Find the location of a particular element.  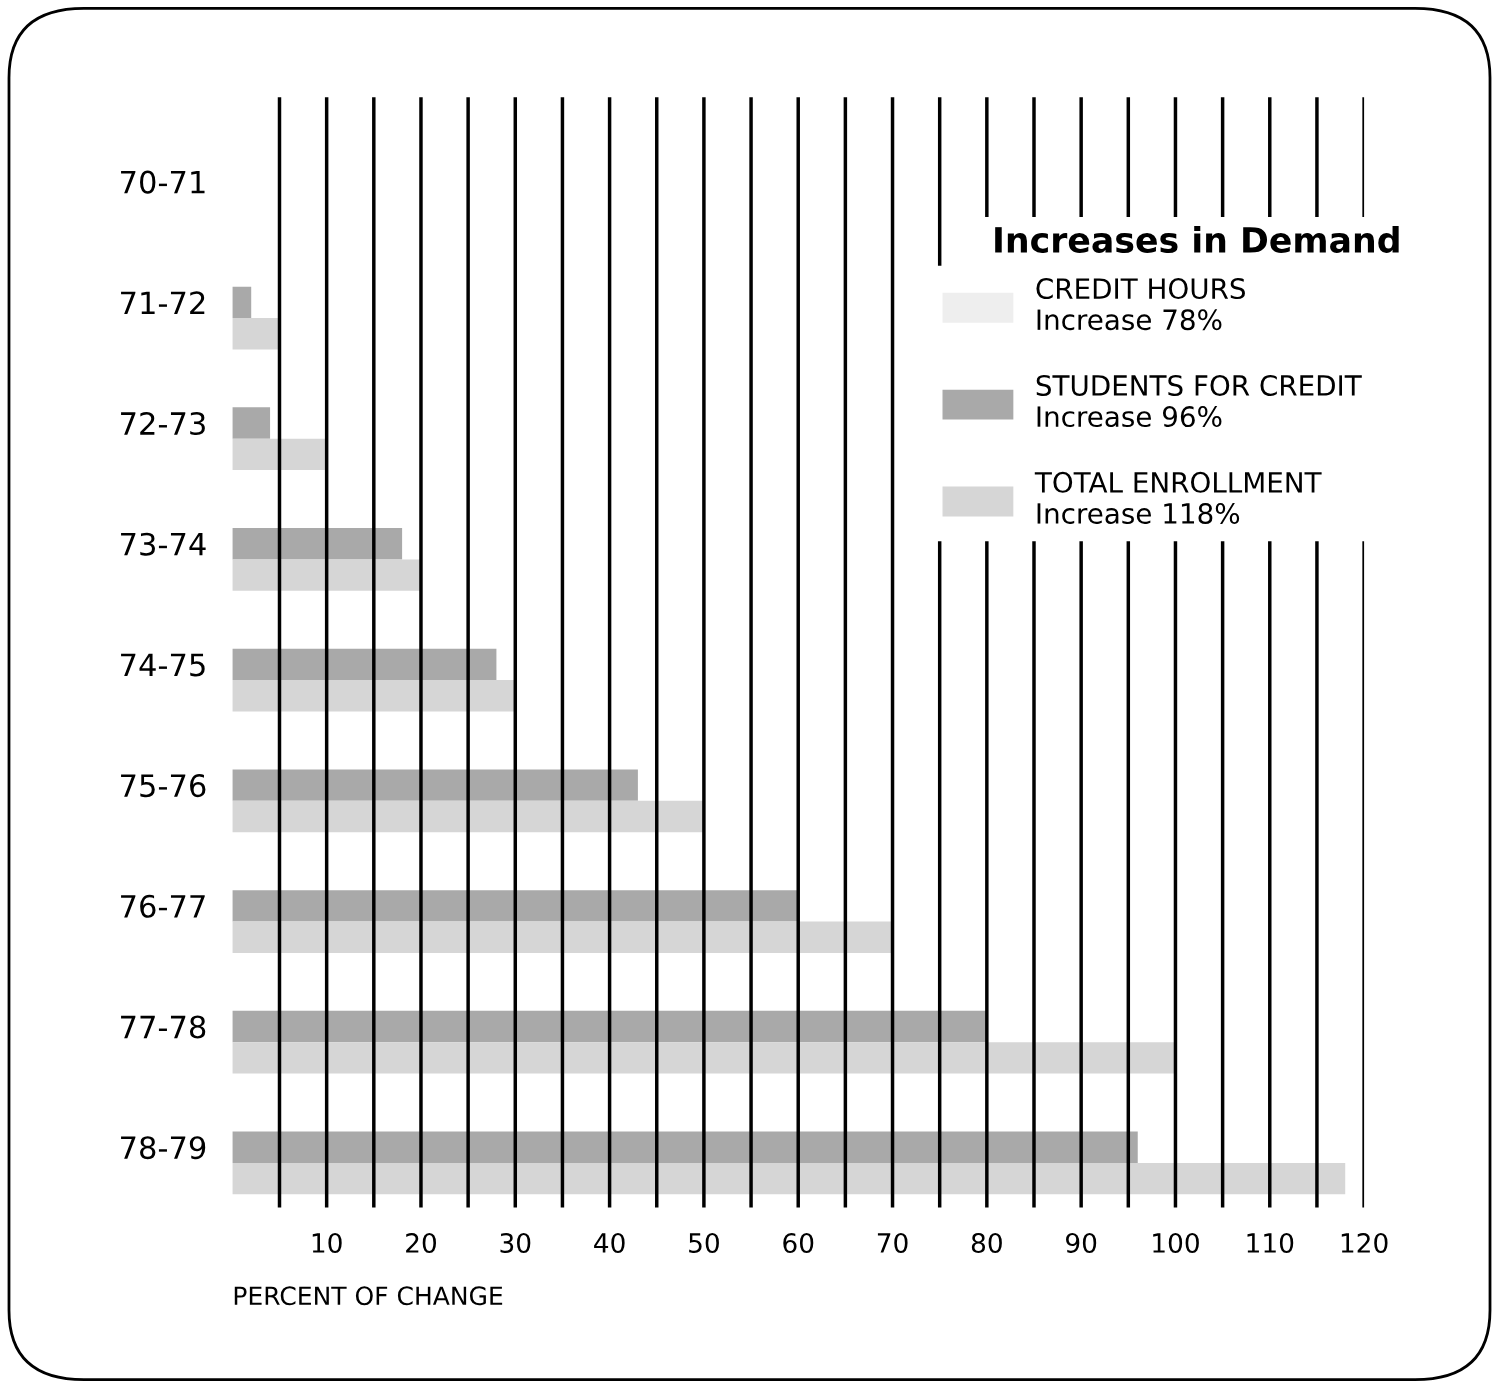

x-tick-label: 30 is located at coordinates (515, 1243).